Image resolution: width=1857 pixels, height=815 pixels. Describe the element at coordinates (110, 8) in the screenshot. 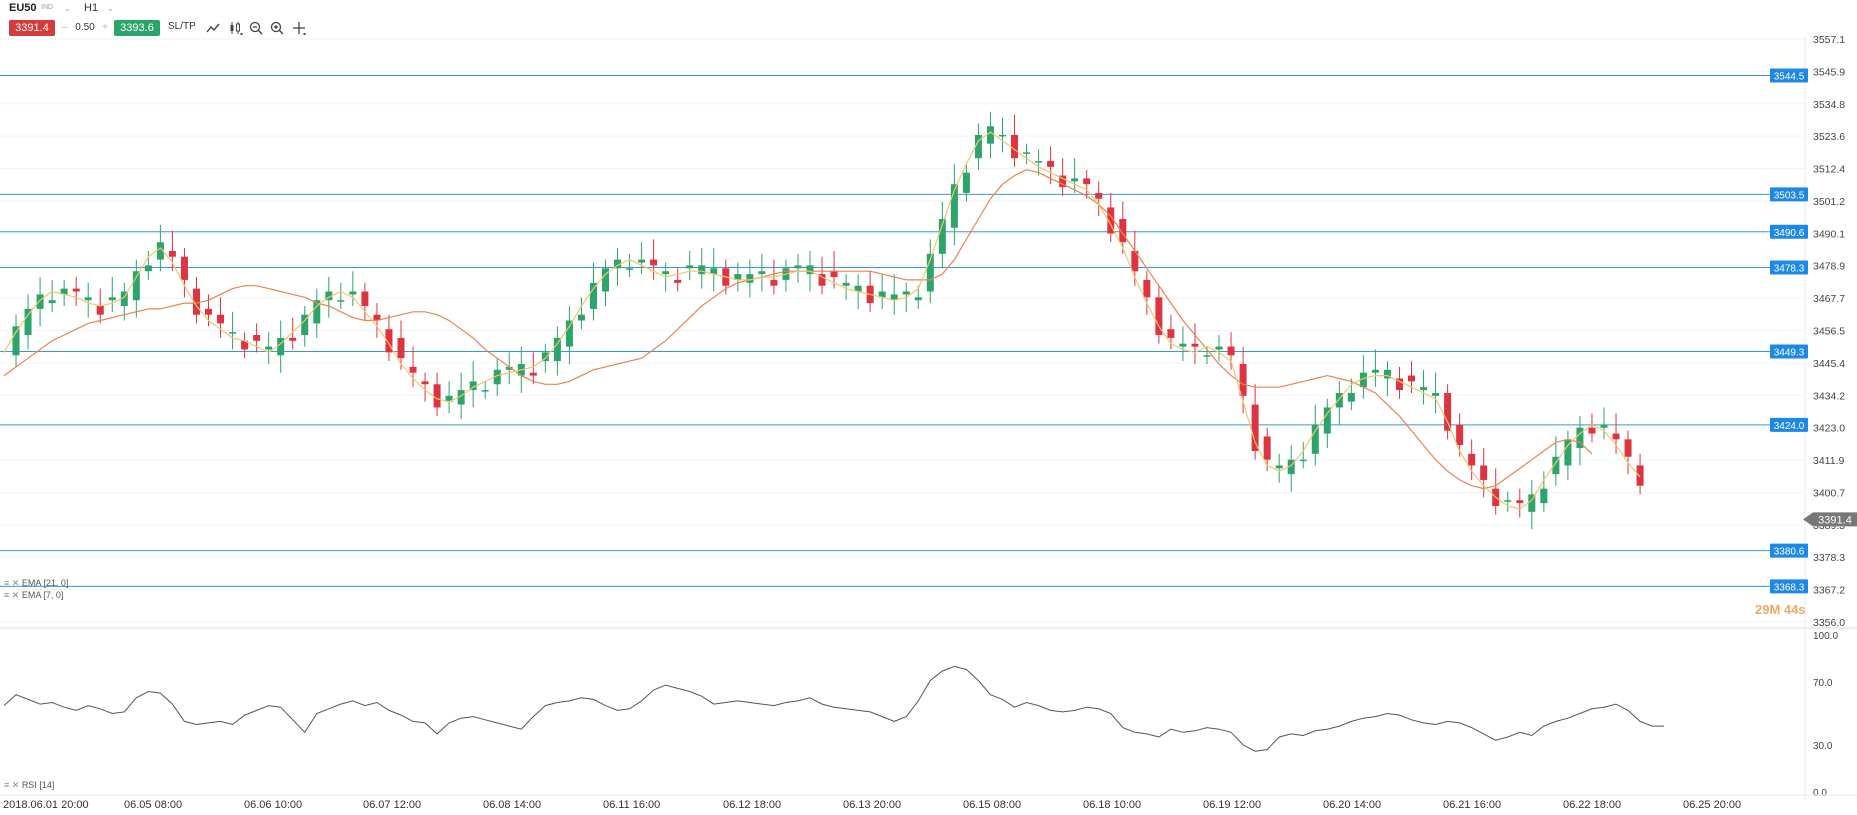

I see `timeframe-chevron-icon: ⌄` at that location.